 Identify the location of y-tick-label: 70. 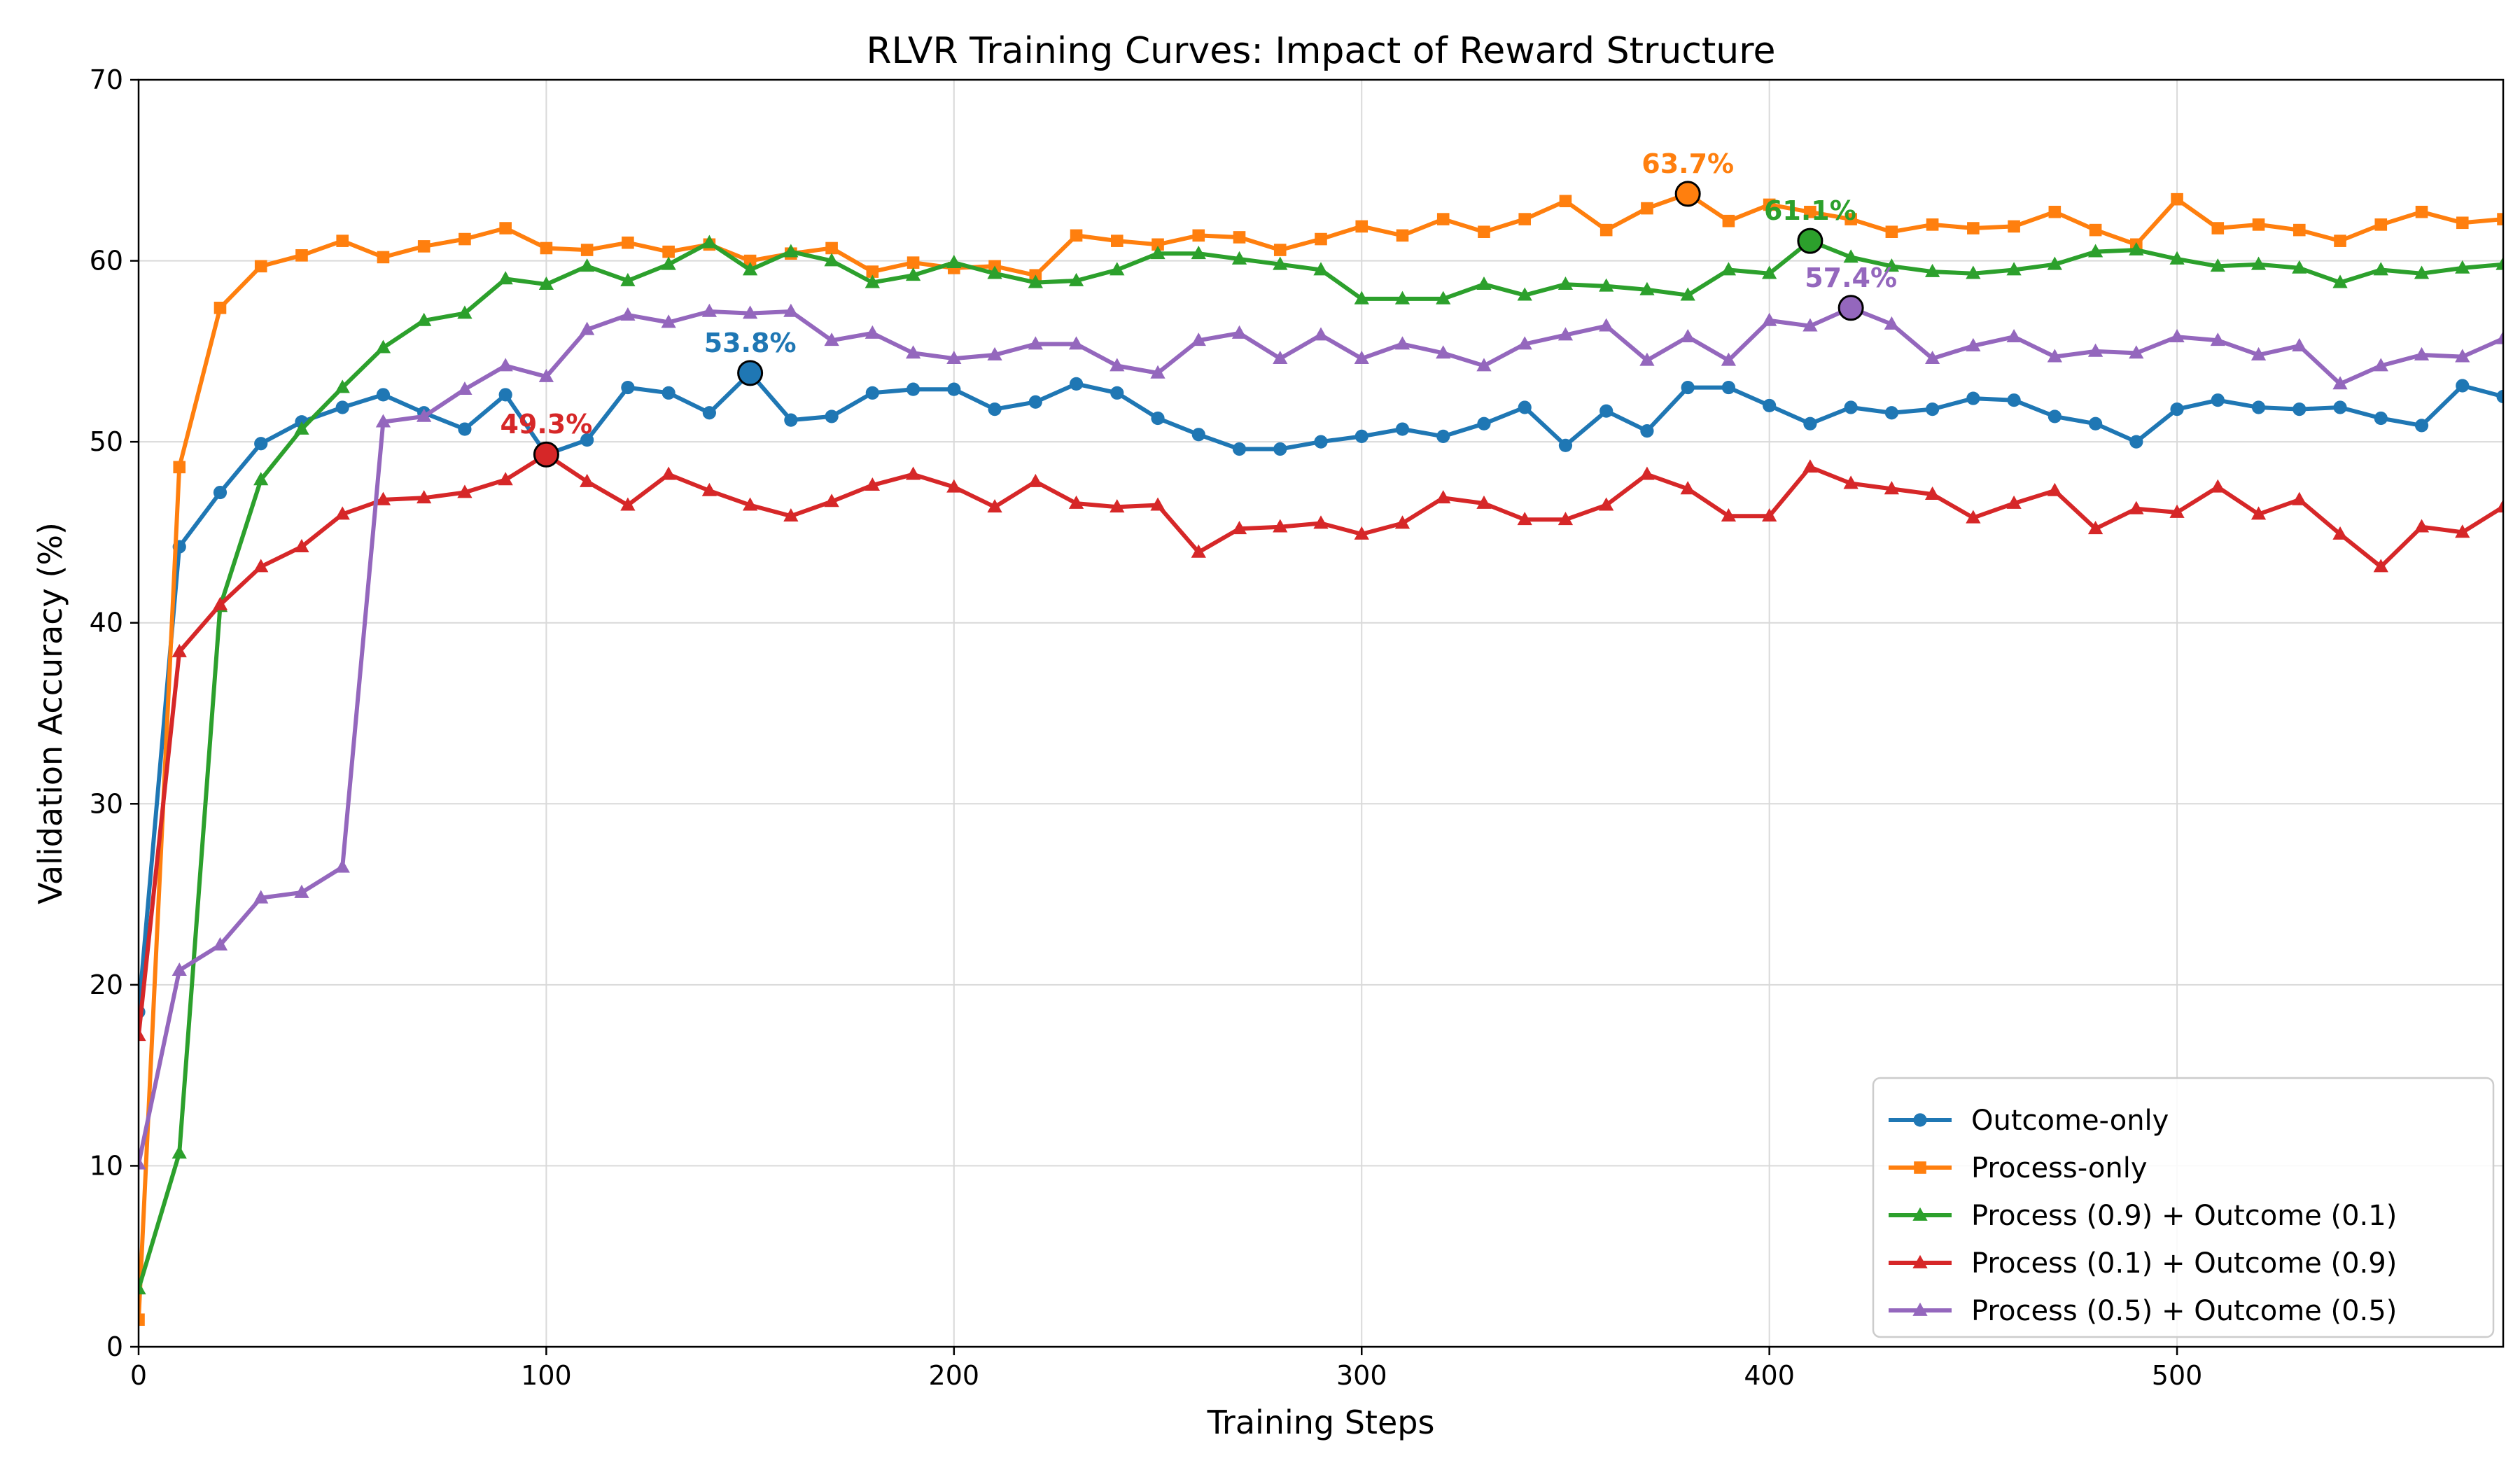
(106, 79).